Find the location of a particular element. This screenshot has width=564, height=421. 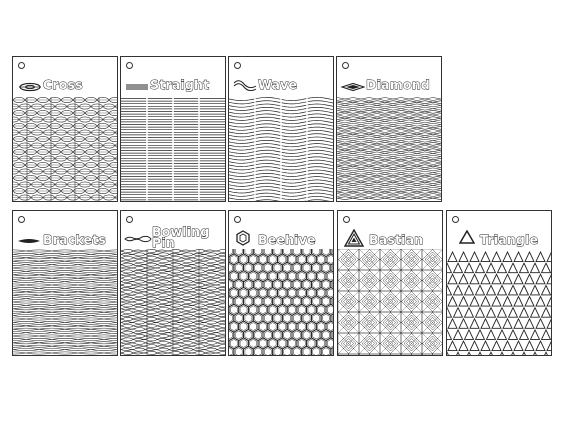

card-label: Triangle is located at coordinates (509, 239).